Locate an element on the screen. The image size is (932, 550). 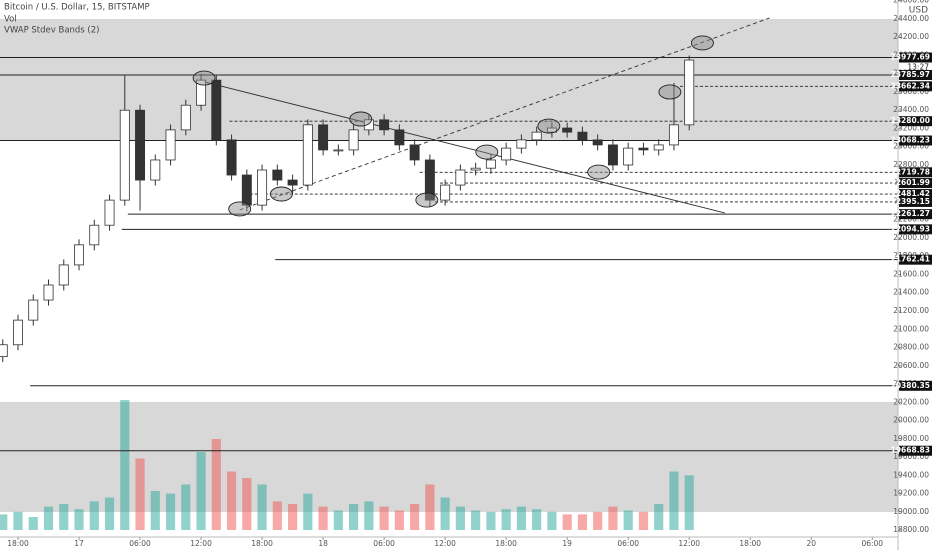
level-label: 22094.93 is located at coordinates (910, 228).